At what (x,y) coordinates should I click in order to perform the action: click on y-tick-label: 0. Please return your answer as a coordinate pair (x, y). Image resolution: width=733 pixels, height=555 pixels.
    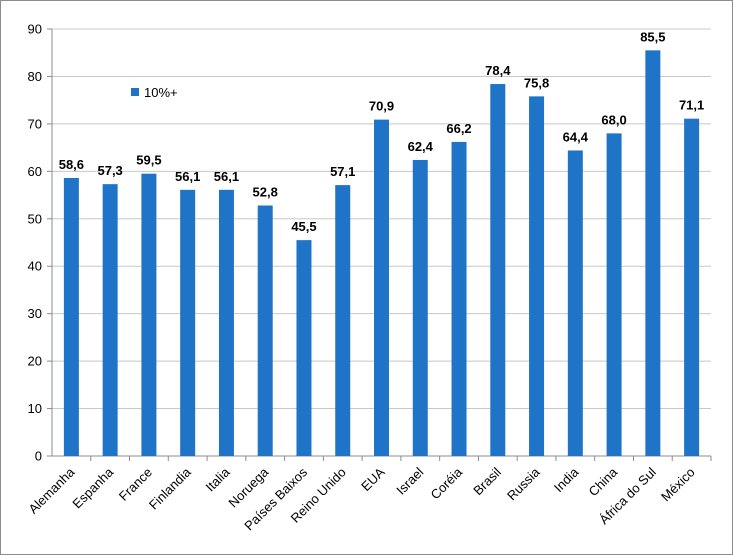
    Looking at the image, I should click on (38, 456).